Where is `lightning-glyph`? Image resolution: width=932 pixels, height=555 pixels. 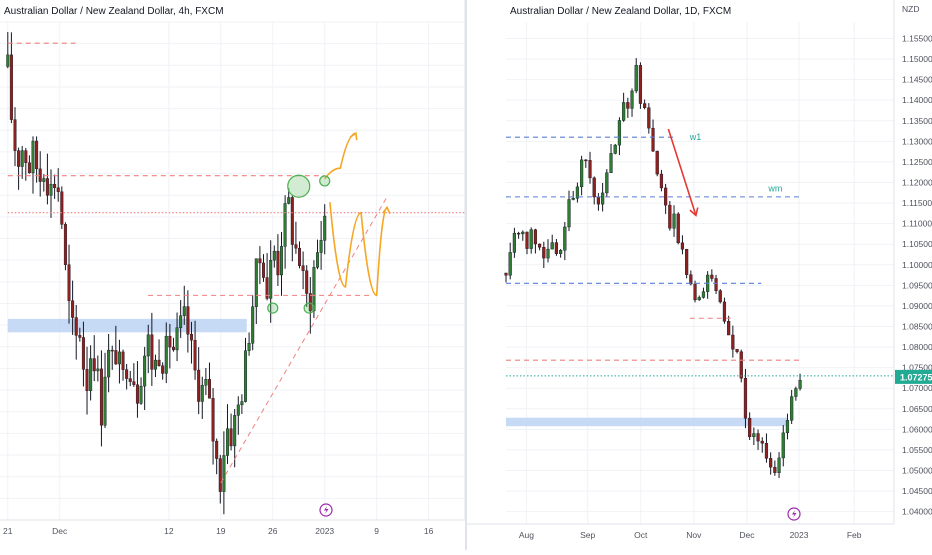
lightning-glyph is located at coordinates (326, 510).